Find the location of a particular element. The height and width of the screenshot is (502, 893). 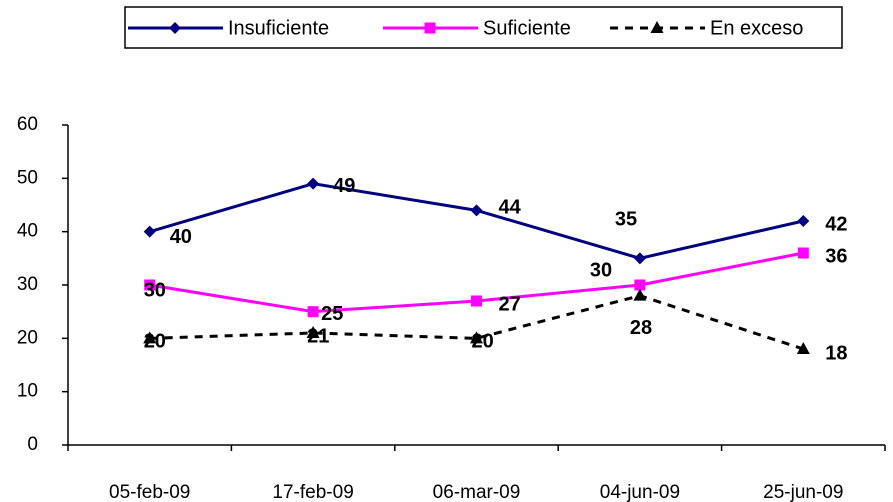

data-label: 18 is located at coordinates (836, 353).